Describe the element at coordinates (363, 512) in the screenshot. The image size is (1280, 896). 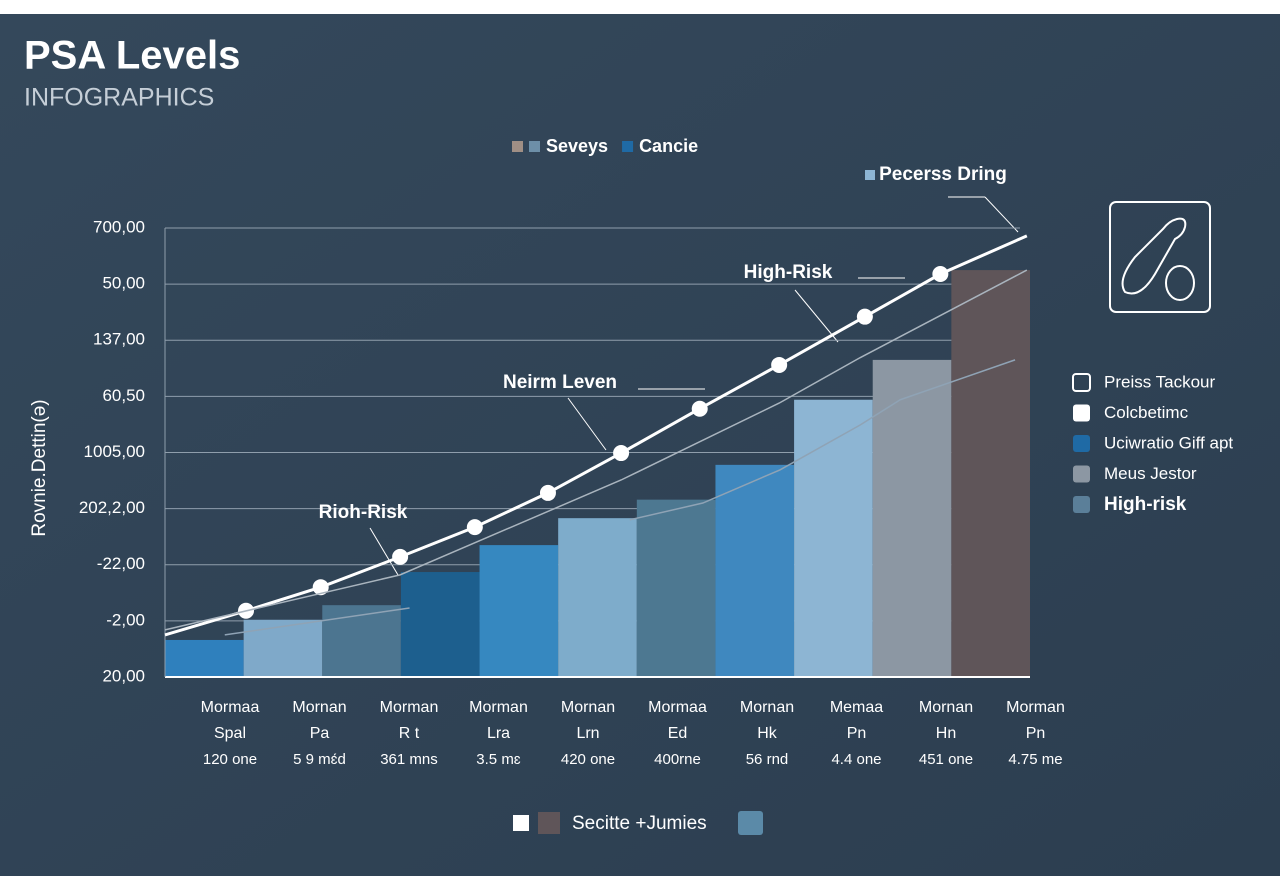
I see `annotation: Rioh-Risk` at that location.